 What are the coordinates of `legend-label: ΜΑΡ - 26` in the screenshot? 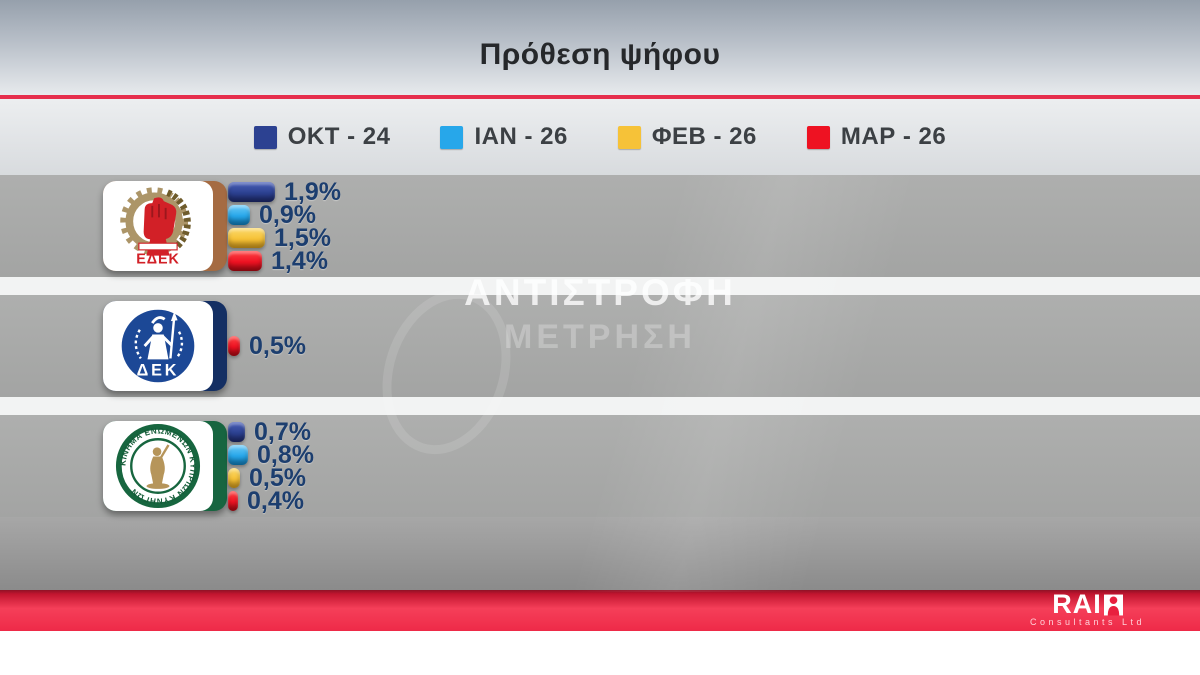 It's located at (893, 136).